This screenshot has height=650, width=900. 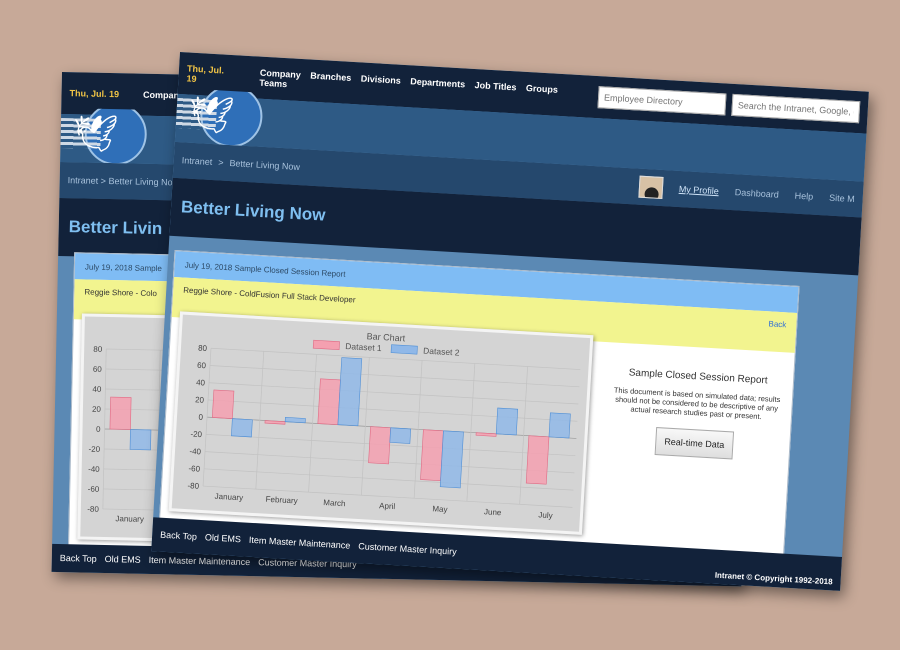 I want to click on report-title: Sample Closed Session Report, so click(x=698, y=377).